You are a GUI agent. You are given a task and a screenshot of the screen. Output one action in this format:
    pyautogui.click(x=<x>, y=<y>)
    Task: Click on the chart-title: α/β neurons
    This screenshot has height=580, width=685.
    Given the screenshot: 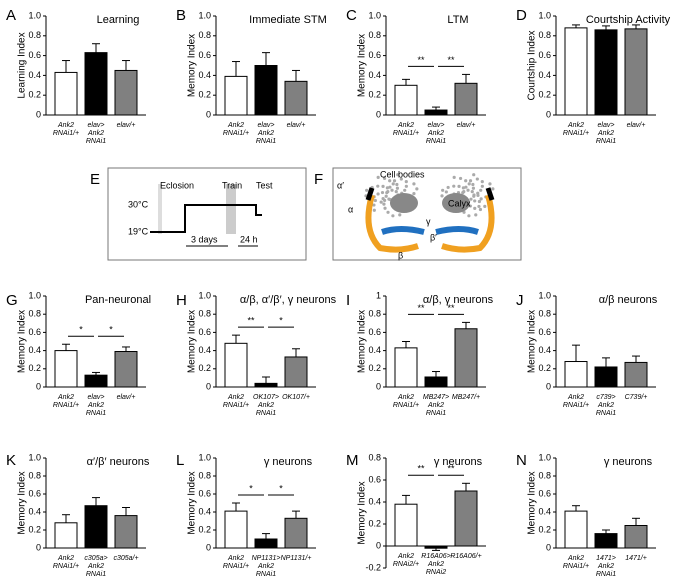 What is the action you would take?
    pyautogui.click(x=628, y=300)
    